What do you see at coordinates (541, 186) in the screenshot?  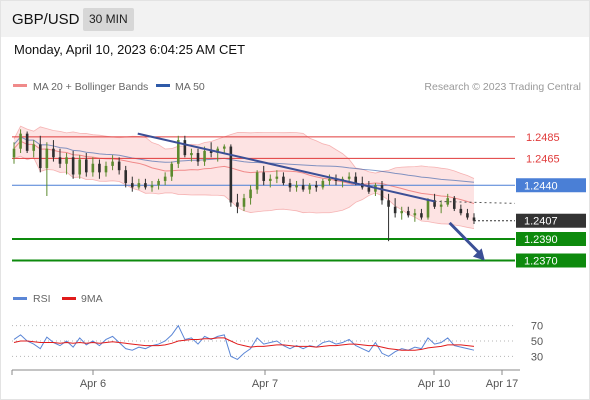 I see `pivot-label: 1.2440` at bounding box center [541, 186].